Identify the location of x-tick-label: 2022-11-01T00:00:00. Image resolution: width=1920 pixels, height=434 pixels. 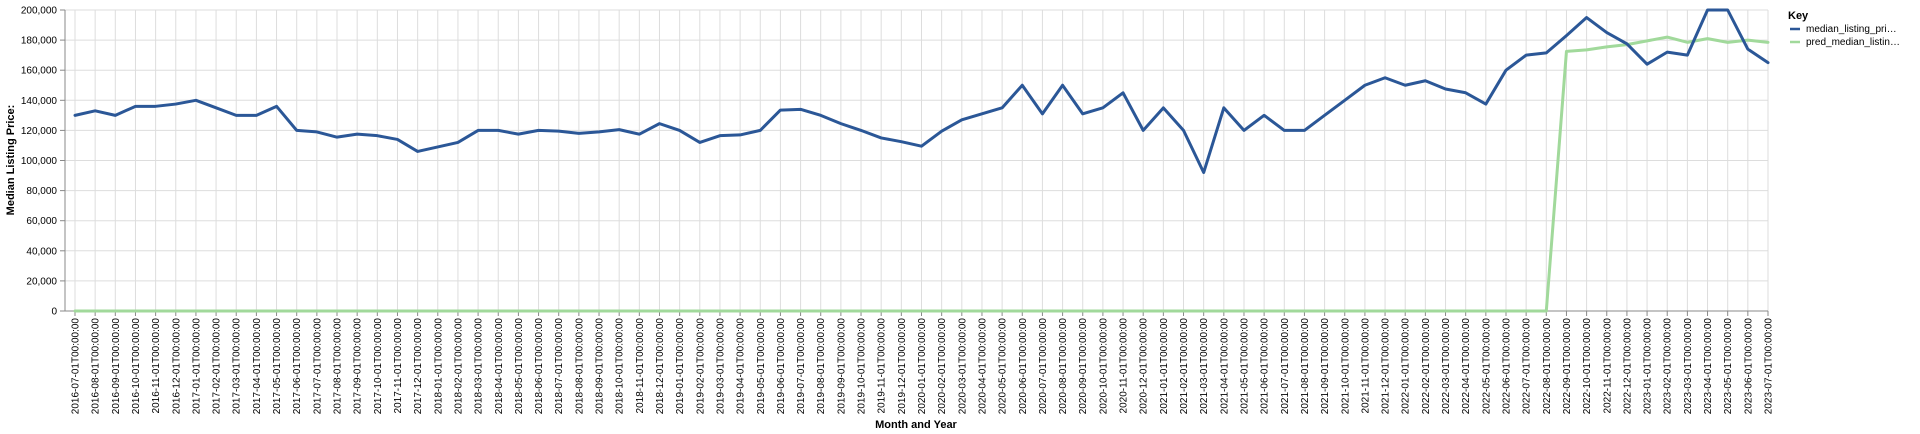
(1607, 366).